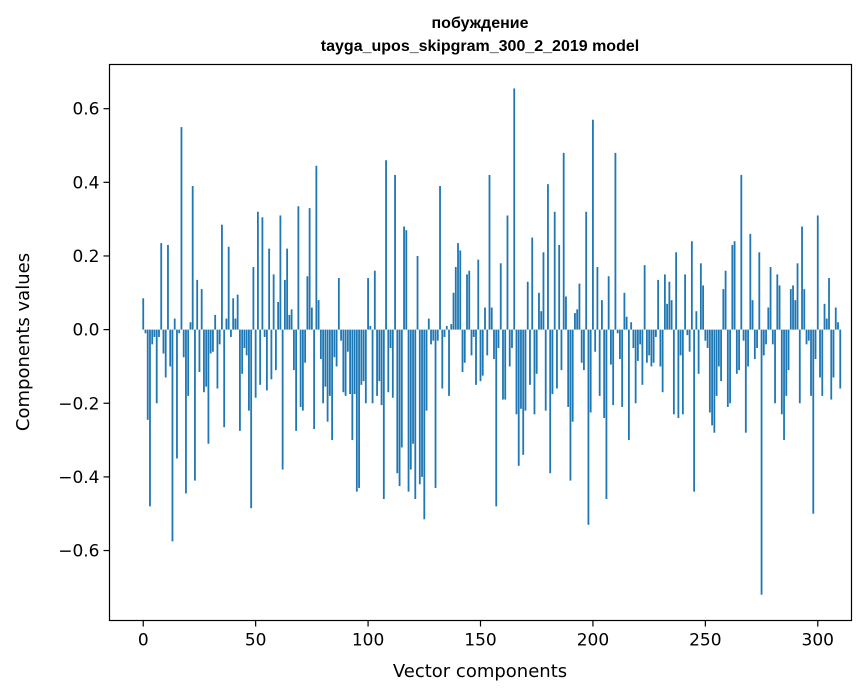 This screenshot has width=867, height=696. Describe the element at coordinates (85, 110) in the screenshot. I see `y-tick-label: 0.6` at that location.